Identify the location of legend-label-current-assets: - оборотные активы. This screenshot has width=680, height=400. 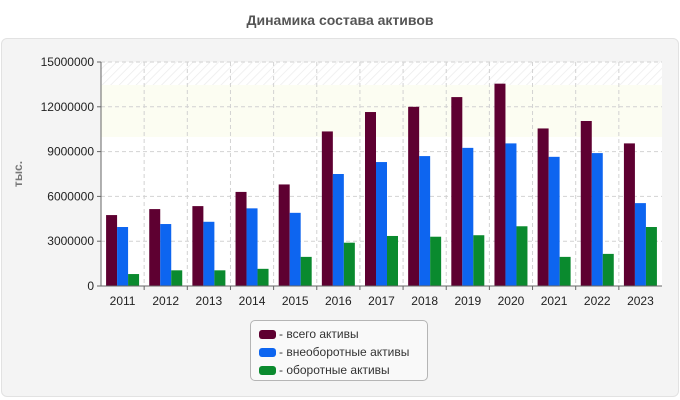
(334, 370).